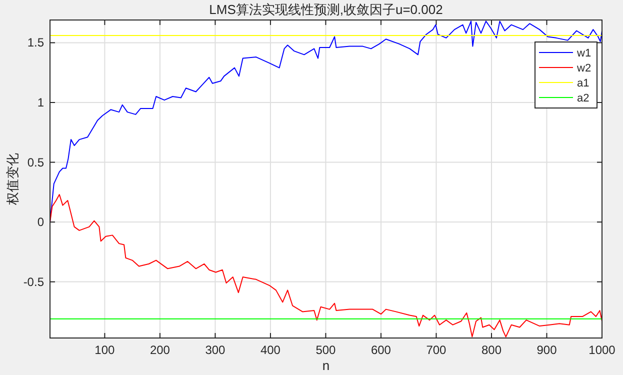  I want to click on x-tick-label: 700, so click(436, 350).